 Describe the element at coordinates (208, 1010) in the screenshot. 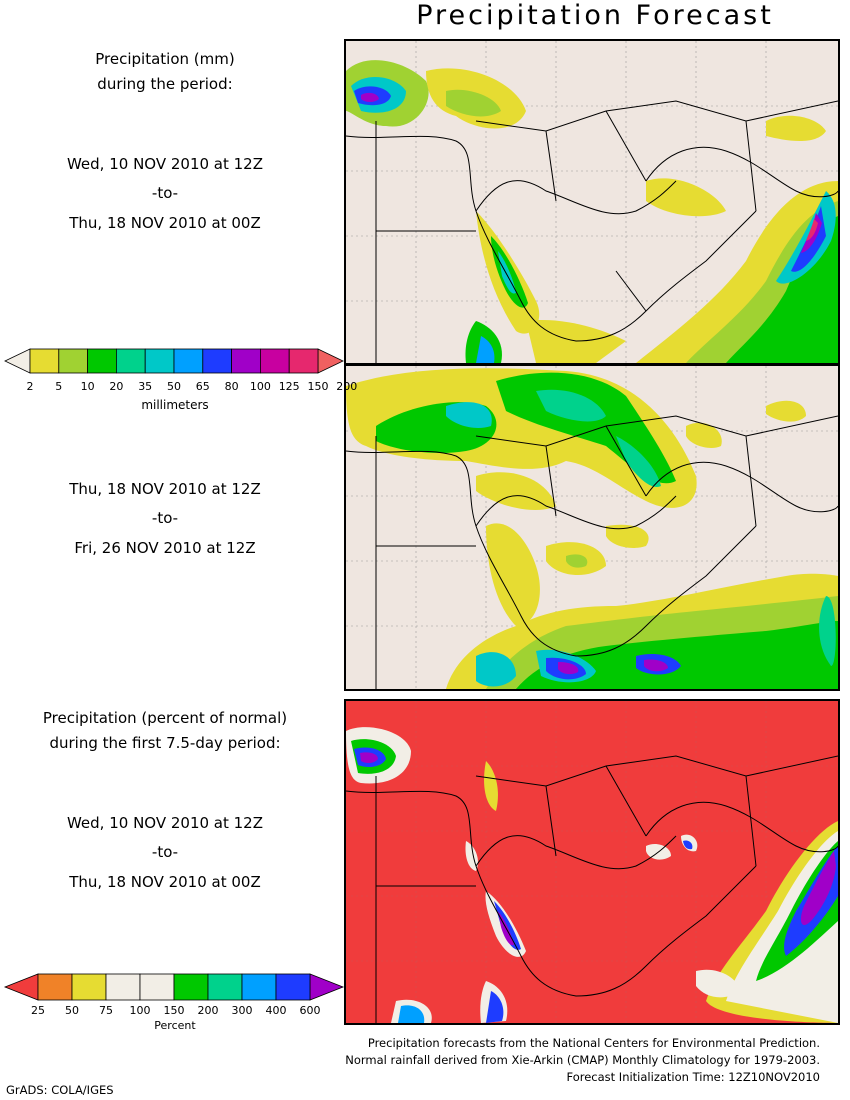

I see `pct-colorbar-tick-label: 200` at that location.